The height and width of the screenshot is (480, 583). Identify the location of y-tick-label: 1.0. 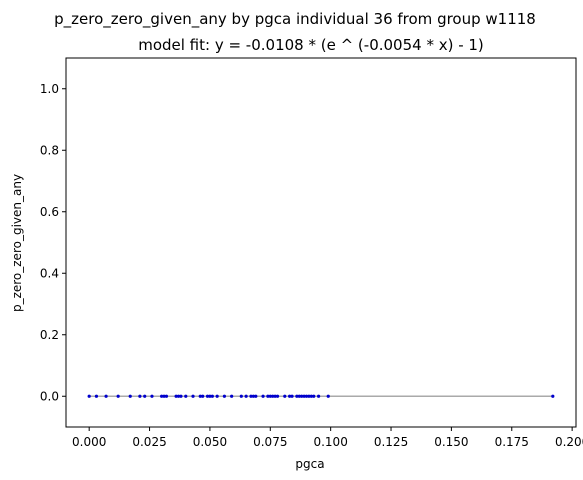
(49, 89).